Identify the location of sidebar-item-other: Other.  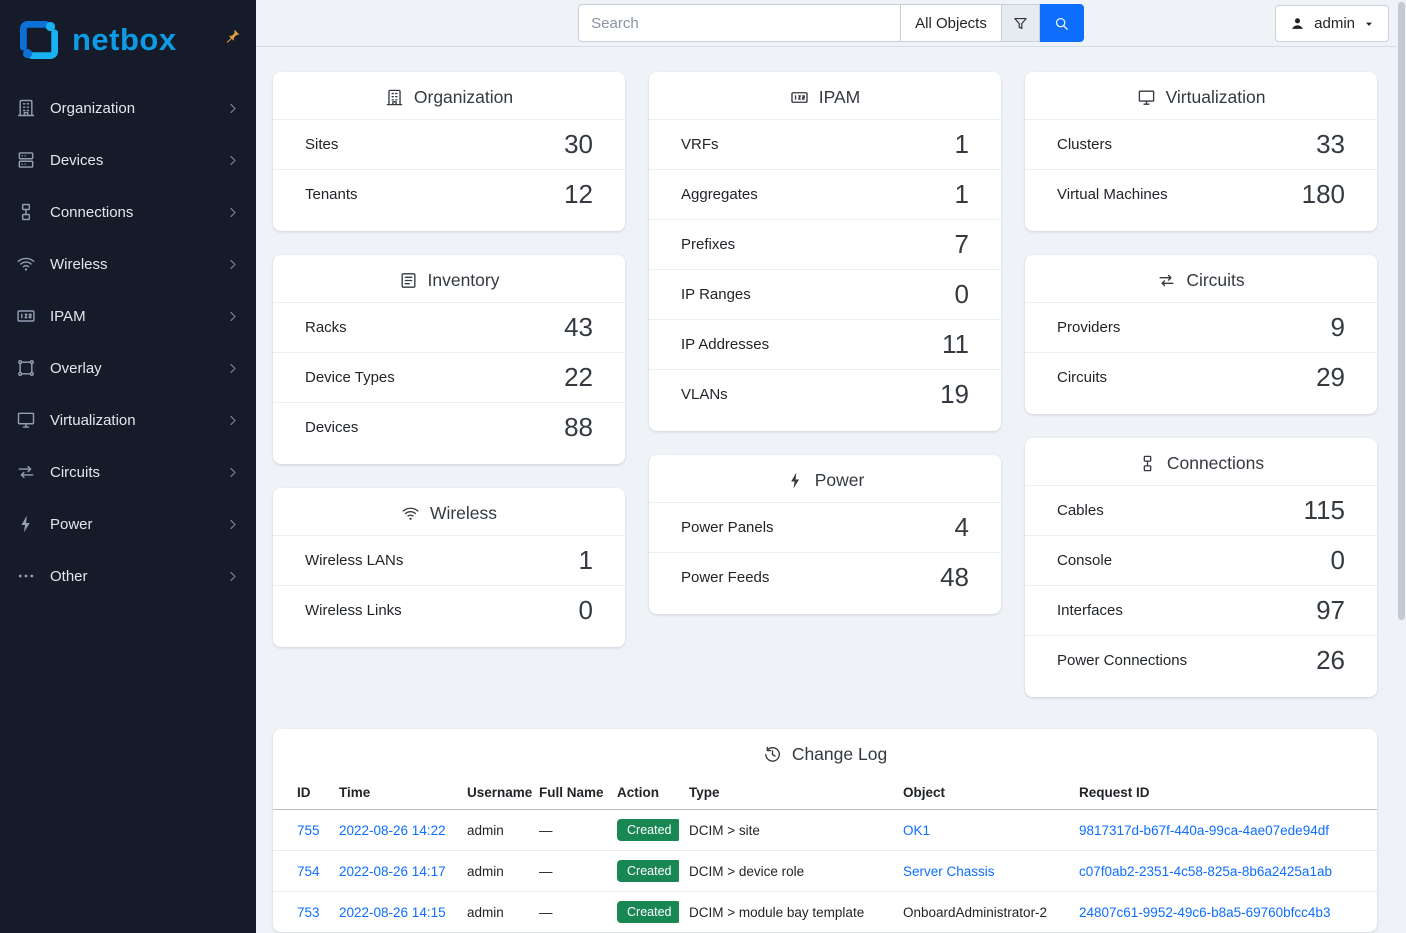
(128, 576).